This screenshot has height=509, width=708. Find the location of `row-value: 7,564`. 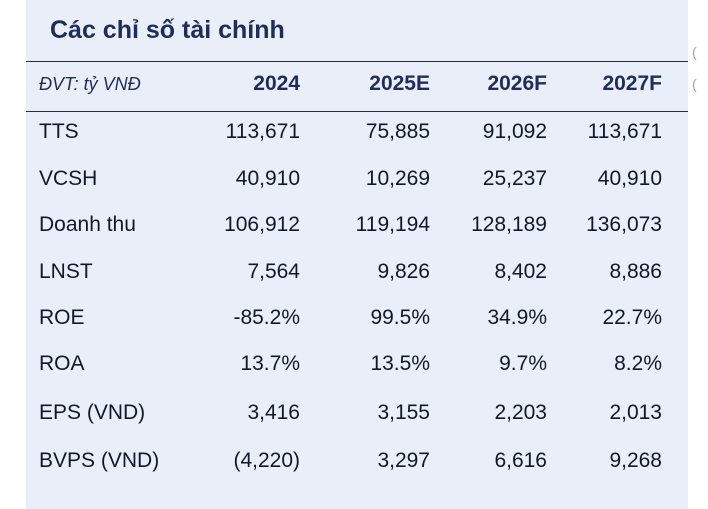

row-value: 7,564 is located at coordinates (273, 271).